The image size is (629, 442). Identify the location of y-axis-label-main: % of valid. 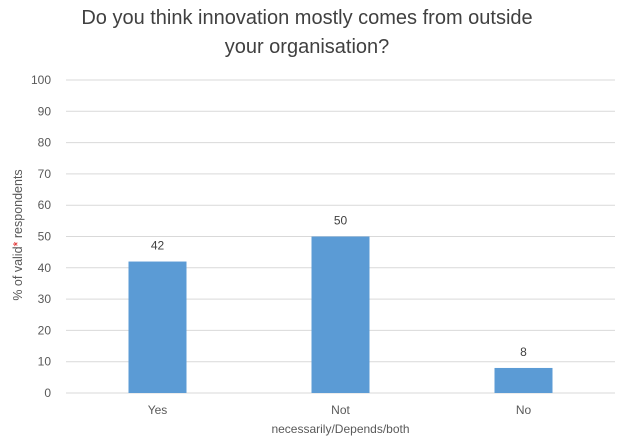
(18, 273).